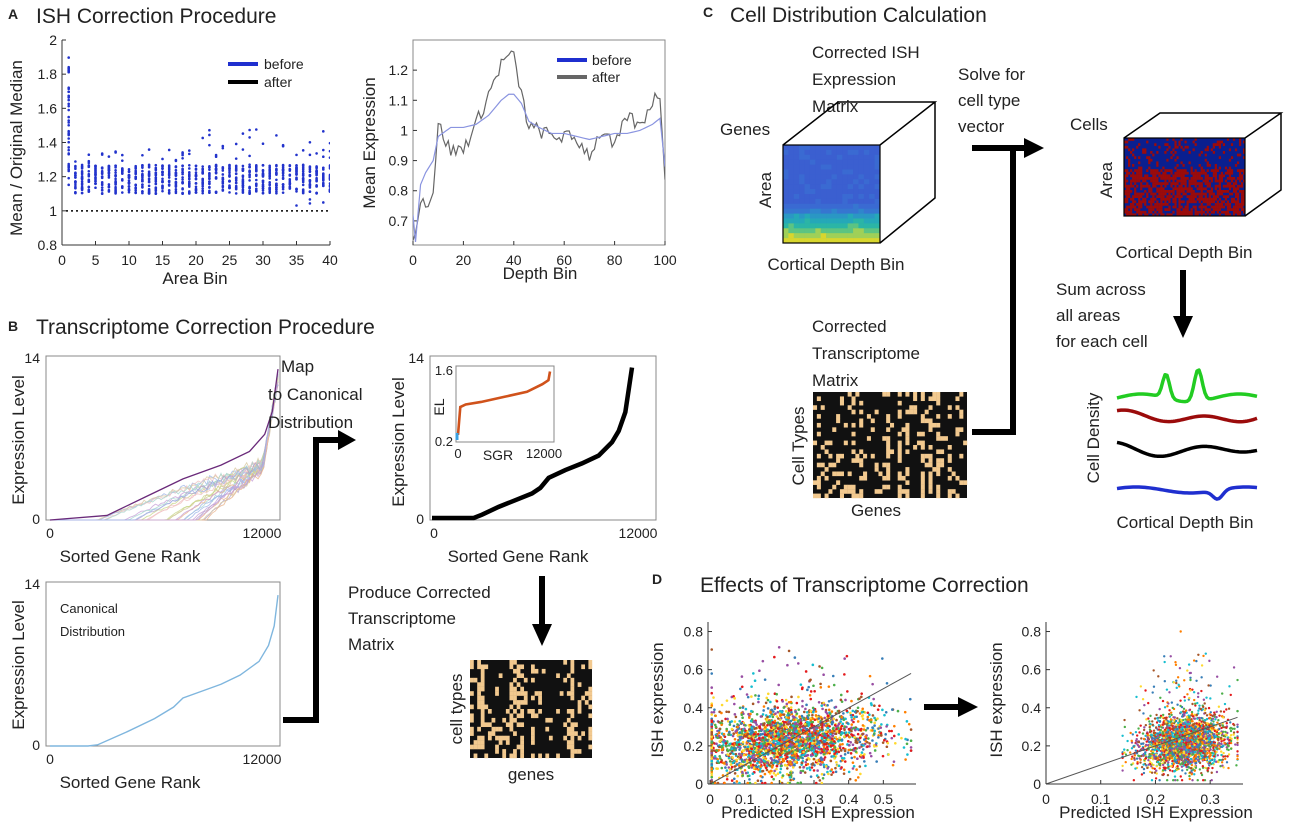 This screenshot has width=1300, height=826. I want to click on area-bin-xtick-label: 10, so click(129, 260).